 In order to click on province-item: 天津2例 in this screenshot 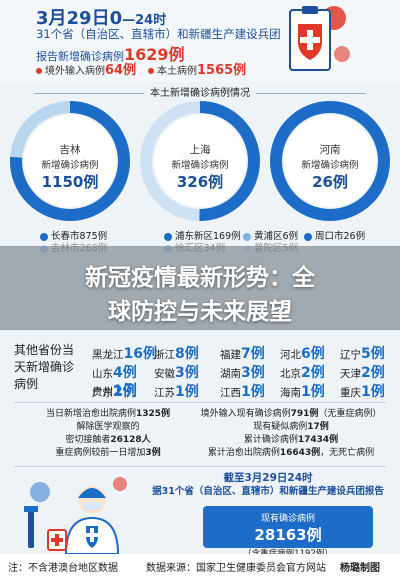, I will do `click(362, 372)`.